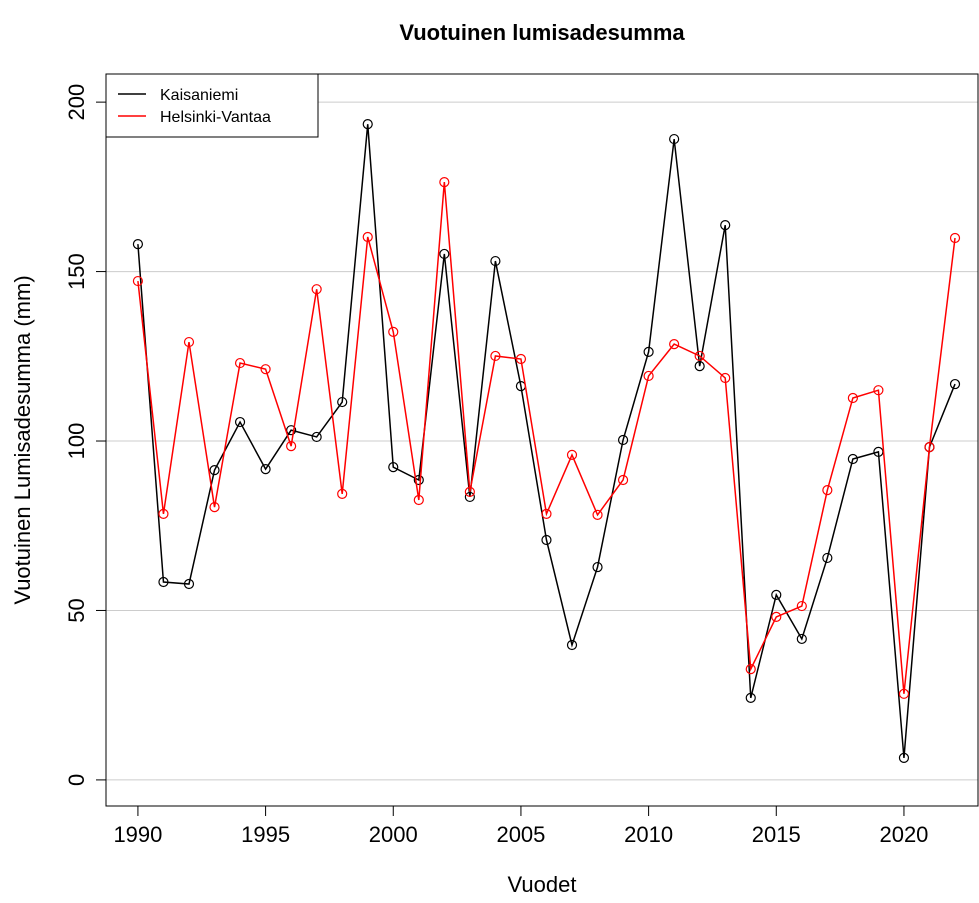 The image size is (979, 903). What do you see at coordinates (76, 441) in the screenshot?
I see `y-tick-label: 100` at bounding box center [76, 441].